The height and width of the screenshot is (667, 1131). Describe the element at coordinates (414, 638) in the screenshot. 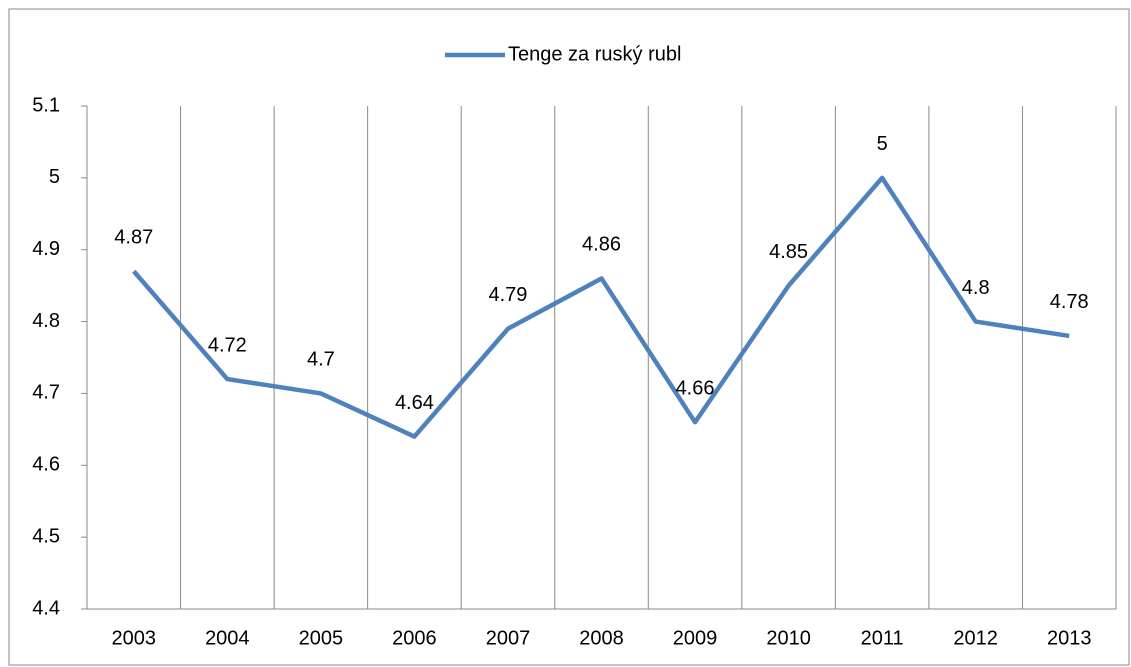

I see `x-tick-label: 2006` at that location.